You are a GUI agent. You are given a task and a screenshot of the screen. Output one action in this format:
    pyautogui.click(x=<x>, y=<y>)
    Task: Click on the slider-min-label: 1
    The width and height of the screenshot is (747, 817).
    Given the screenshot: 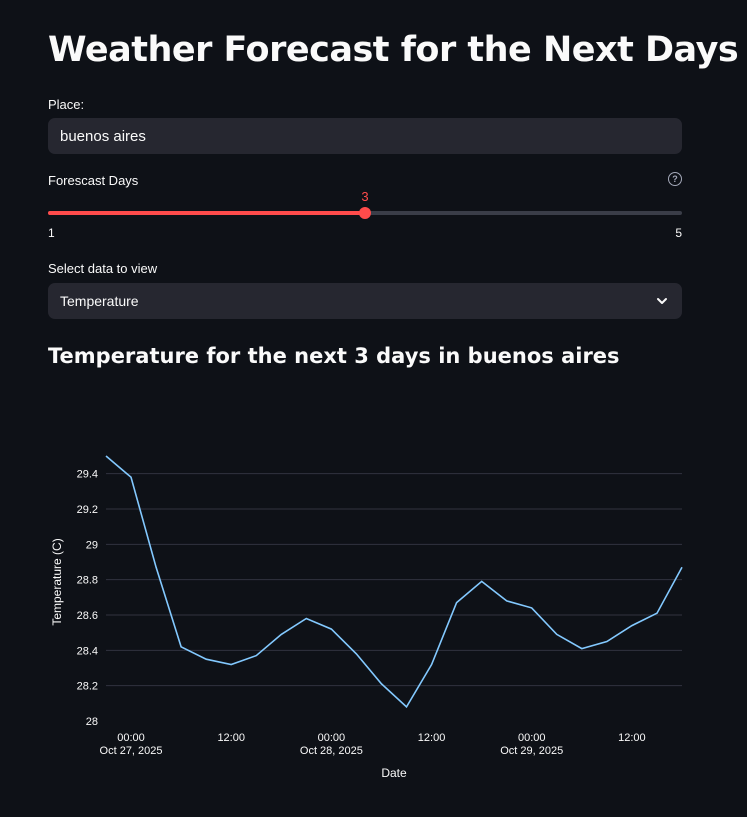 What is the action you would take?
    pyautogui.click(x=51, y=233)
    